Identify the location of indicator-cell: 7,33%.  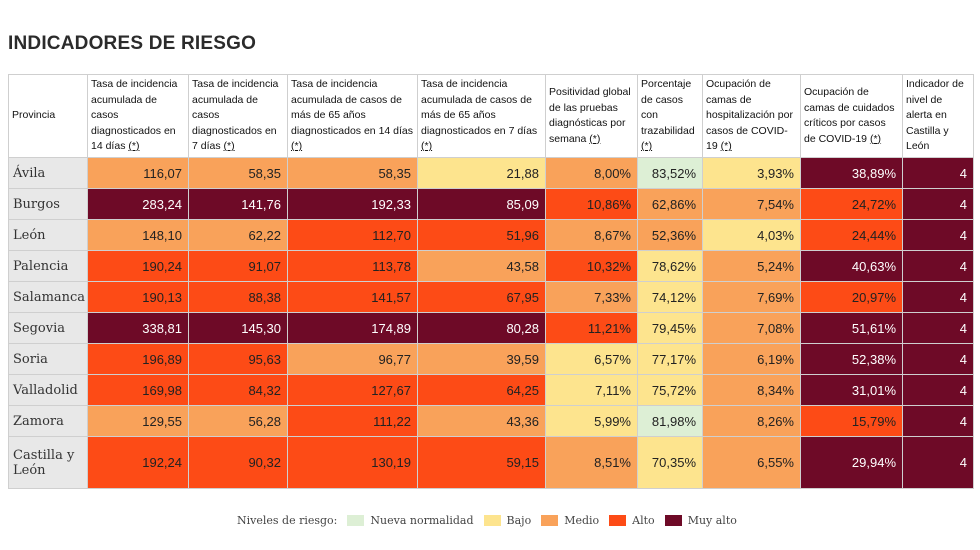
(591, 297).